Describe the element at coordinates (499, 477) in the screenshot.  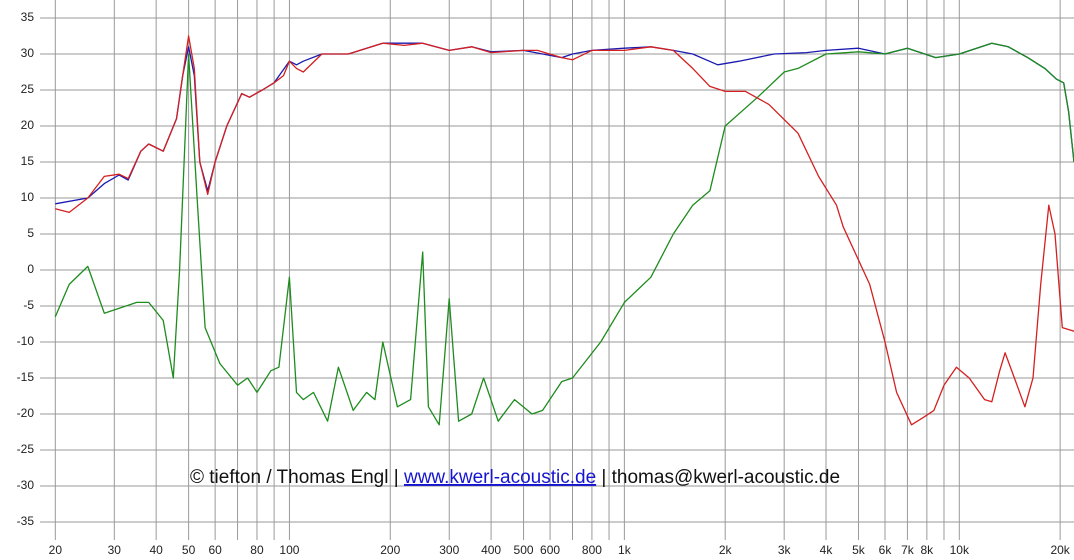
I see `annotation-link: www.kwerl-acoustic.de` at that location.